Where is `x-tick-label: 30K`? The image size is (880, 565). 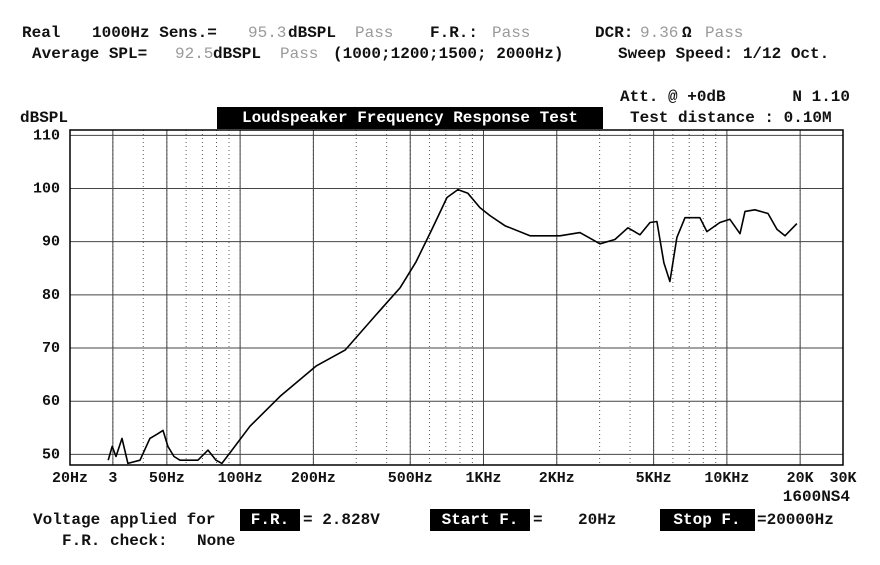
x-tick-label: 30K is located at coordinates (842, 478).